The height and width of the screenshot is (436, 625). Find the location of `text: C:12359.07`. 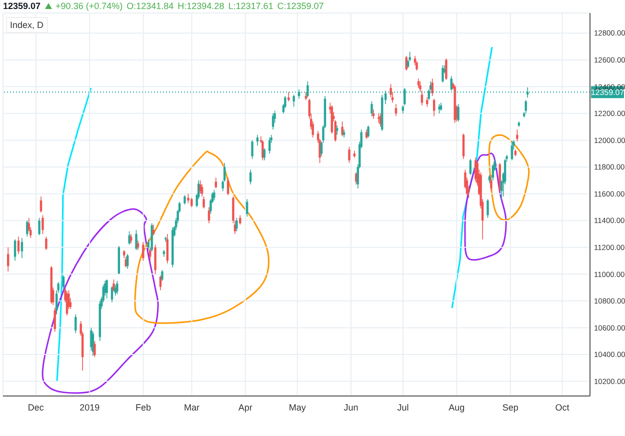

text: C:12359.07 is located at coordinates (300, 6).